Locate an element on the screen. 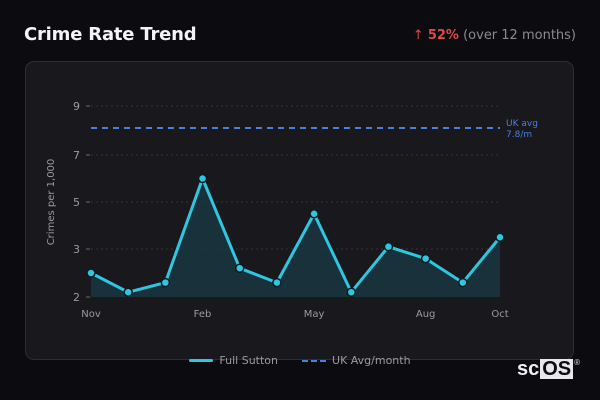 The height and width of the screenshot is (400, 600). legend-item-uk-avg: UK Avg/month is located at coordinates (356, 360).